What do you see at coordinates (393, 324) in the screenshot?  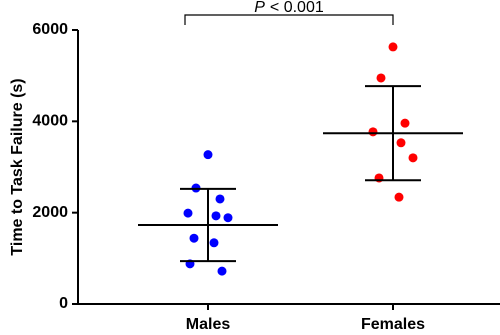 I see `x-tick-label: Females` at bounding box center [393, 324].